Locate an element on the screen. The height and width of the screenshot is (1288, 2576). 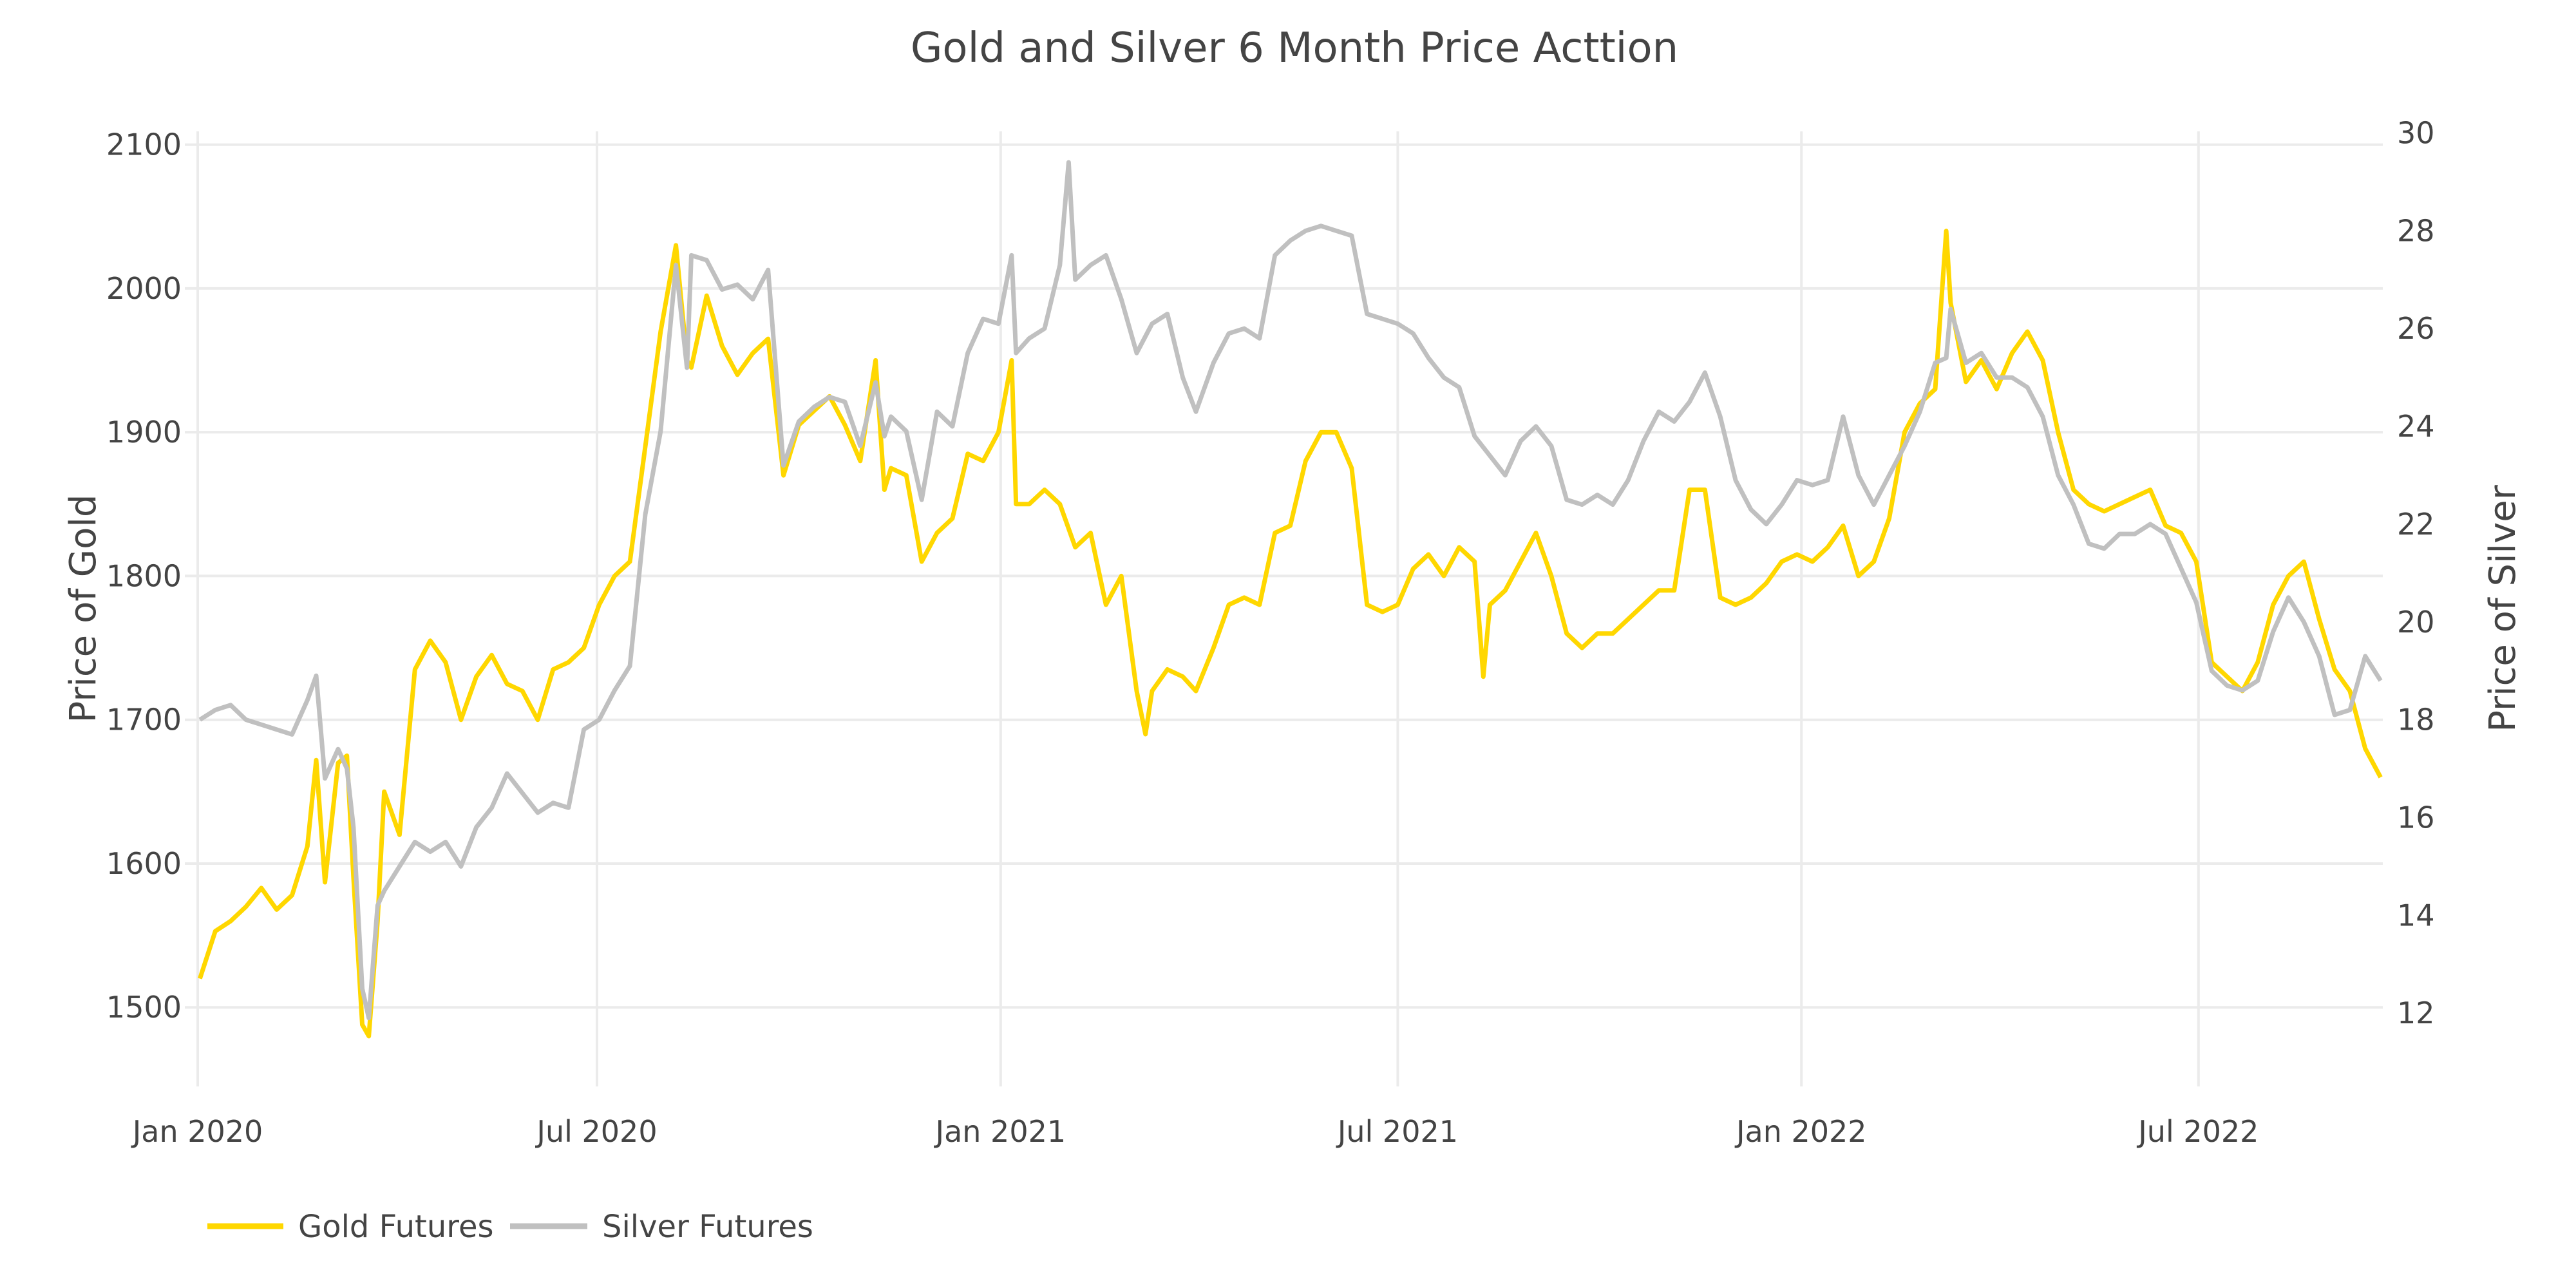
left-tick-label: 1900 is located at coordinates (144, 432).